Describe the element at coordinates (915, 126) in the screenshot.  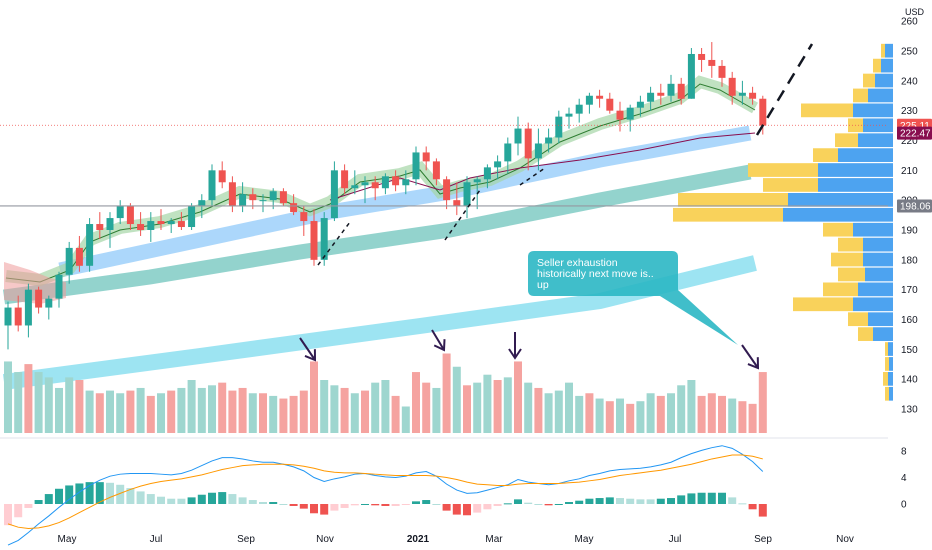
I see `price-tag-label: 225.11` at that location.